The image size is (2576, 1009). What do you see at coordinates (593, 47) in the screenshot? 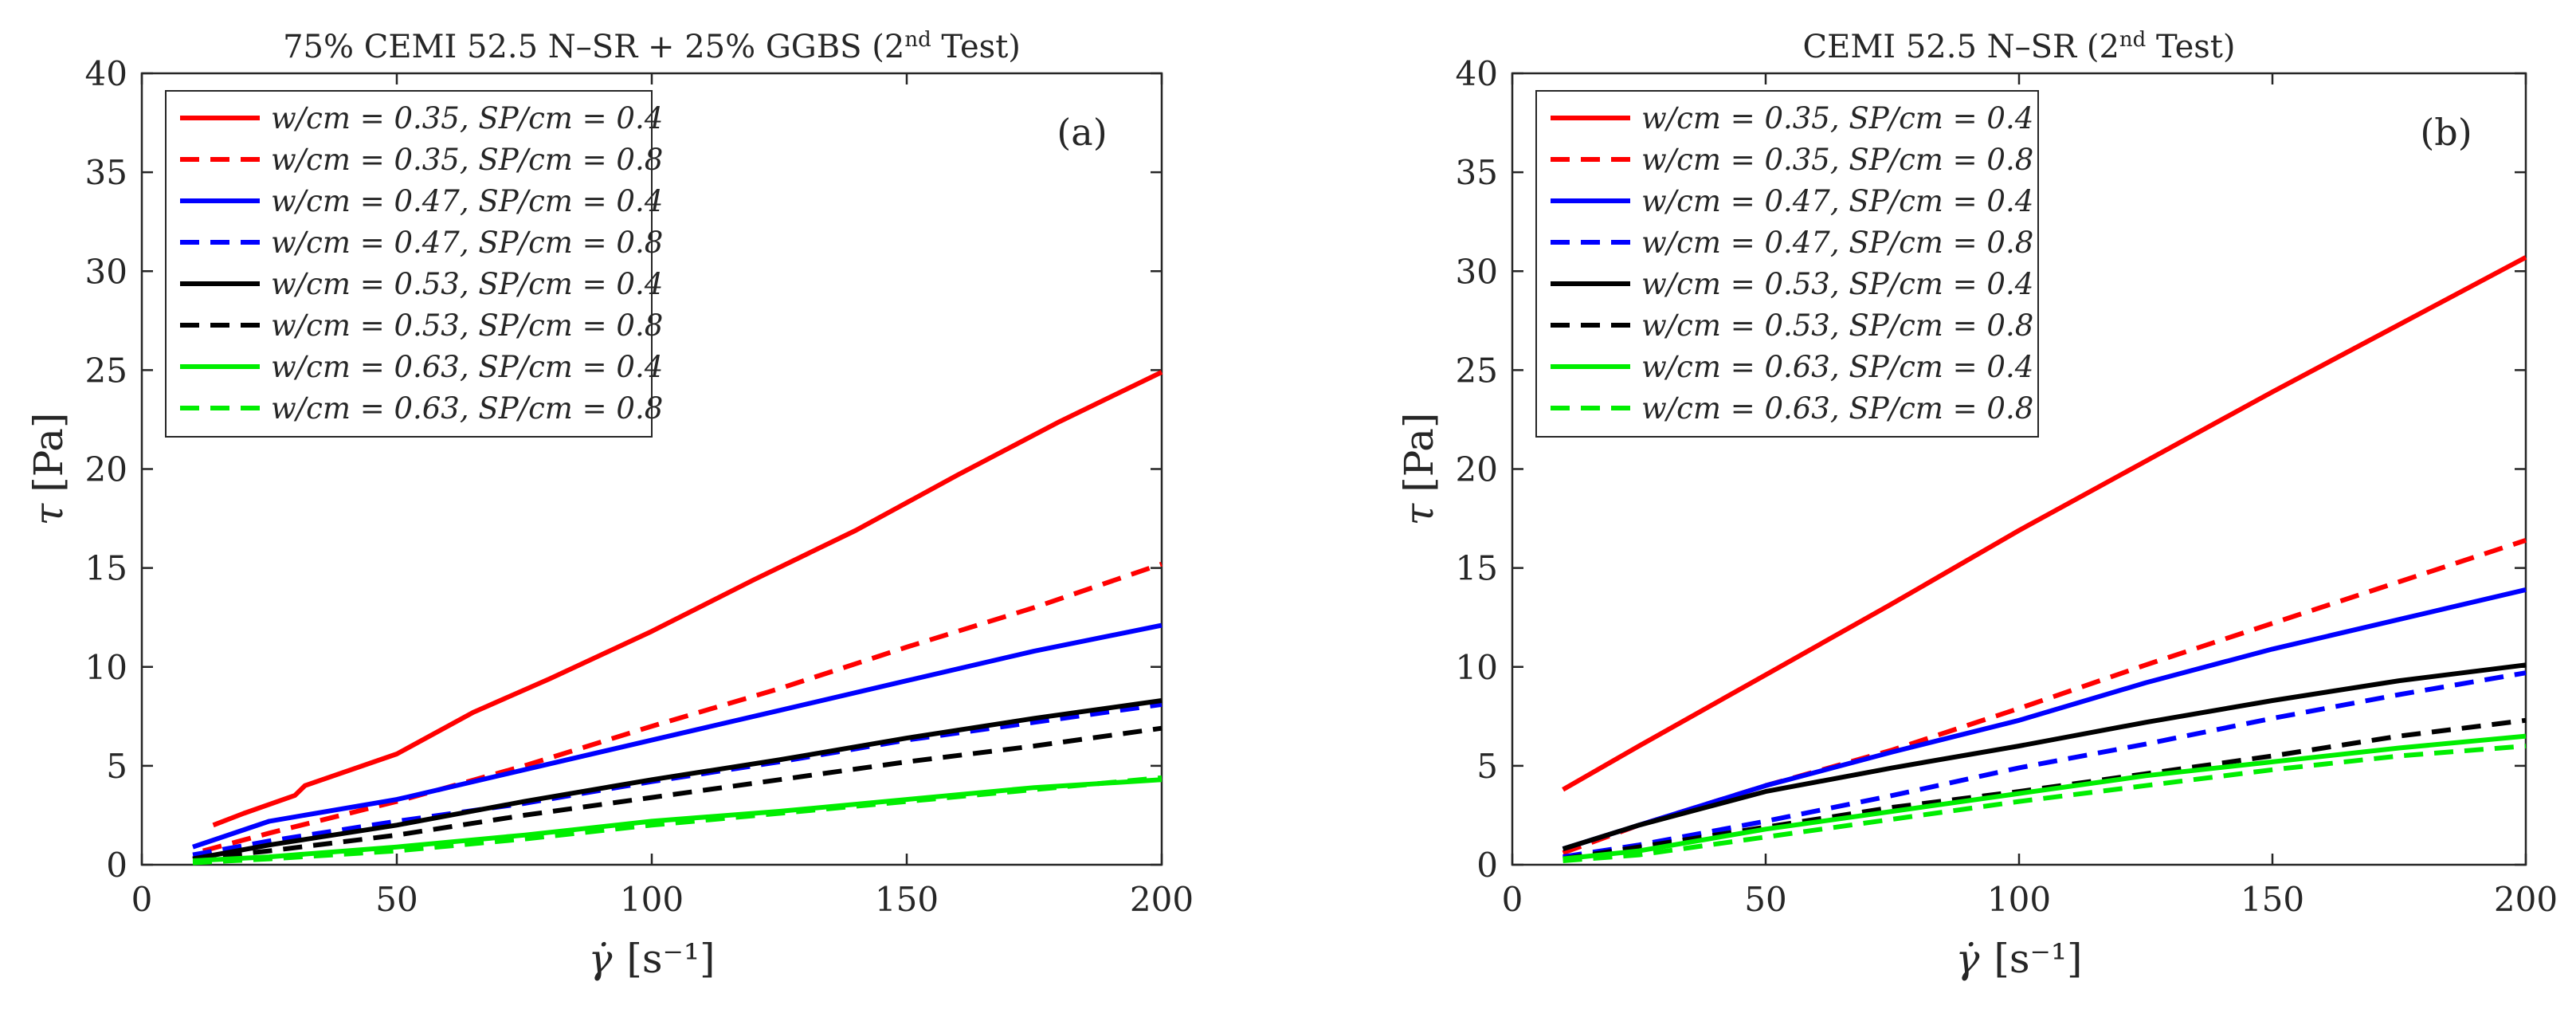
I see `chart-title-main: 75% CEMI 52.5 N–SR + 25% GGBS (2` at bounding box center [593, 47].